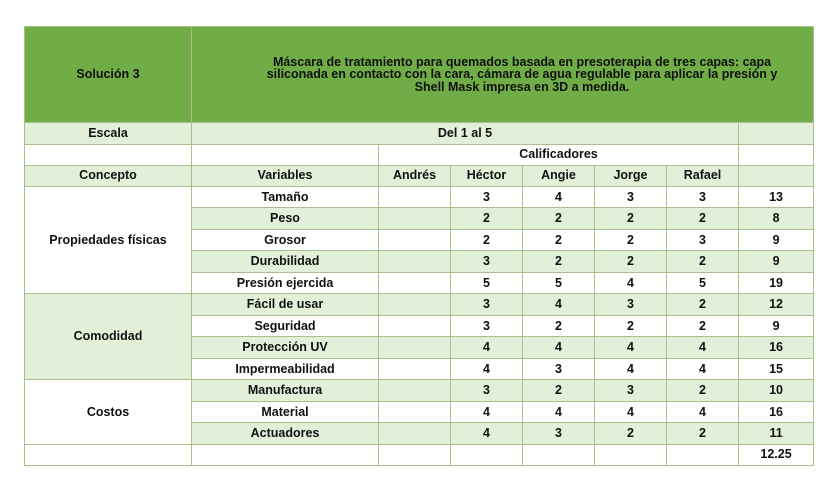 The width and height of the screenshot is (838, 490). Describe the element at coordinates (285, 282) in the screenshot. I see `variable-cell: Presión ejercida` at that location.